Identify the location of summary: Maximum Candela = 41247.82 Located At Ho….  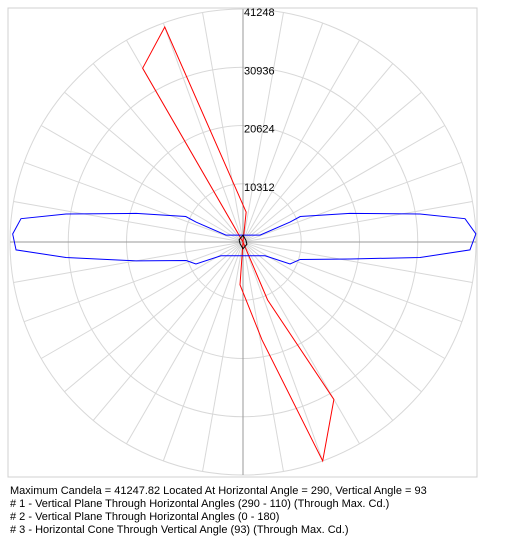
(218, 491).